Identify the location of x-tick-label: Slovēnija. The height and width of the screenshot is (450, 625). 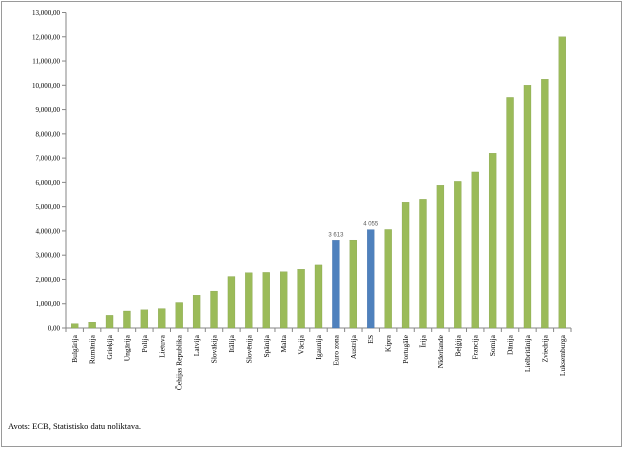
(248, 348).